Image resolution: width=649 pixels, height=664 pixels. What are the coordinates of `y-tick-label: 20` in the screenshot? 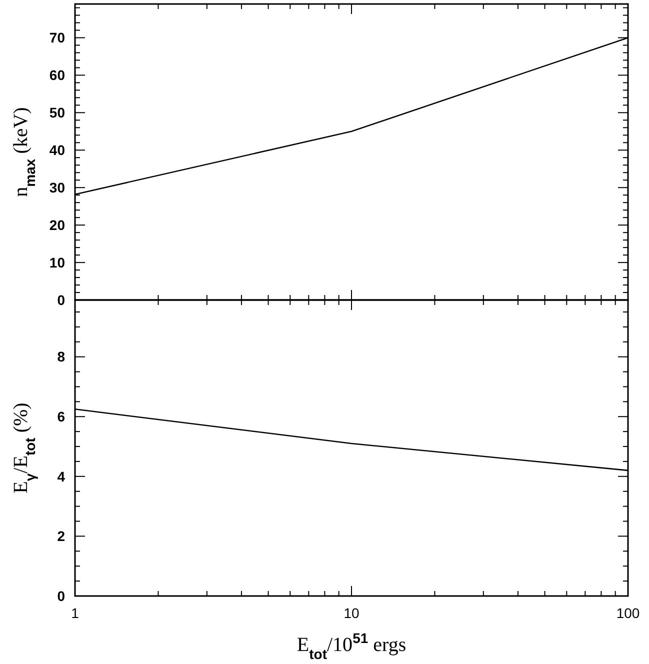 It's located at (57, 224).